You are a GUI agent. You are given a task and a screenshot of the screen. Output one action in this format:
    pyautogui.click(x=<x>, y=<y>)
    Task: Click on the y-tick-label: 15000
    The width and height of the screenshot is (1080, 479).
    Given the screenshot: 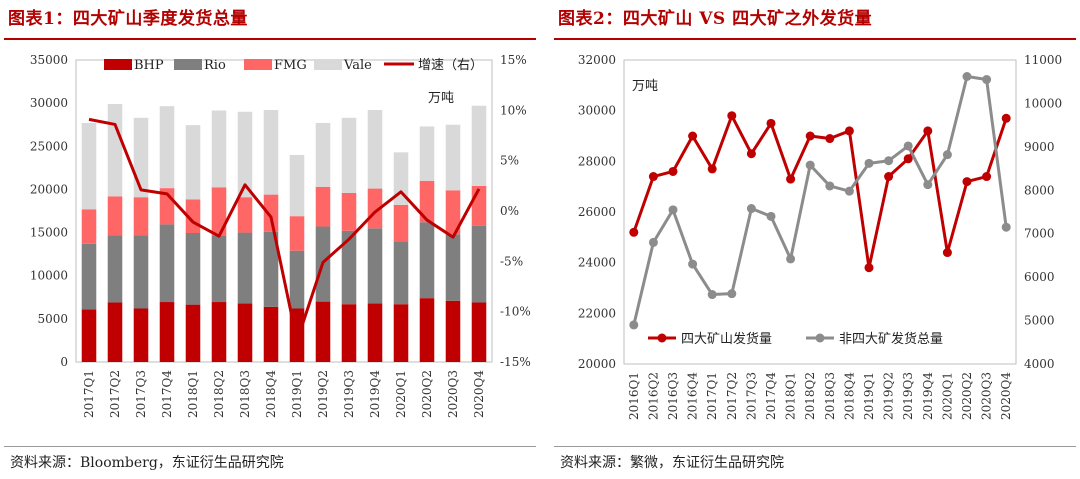 What is the action you would take?
    pyautogui.click(x=49, y=233)
    